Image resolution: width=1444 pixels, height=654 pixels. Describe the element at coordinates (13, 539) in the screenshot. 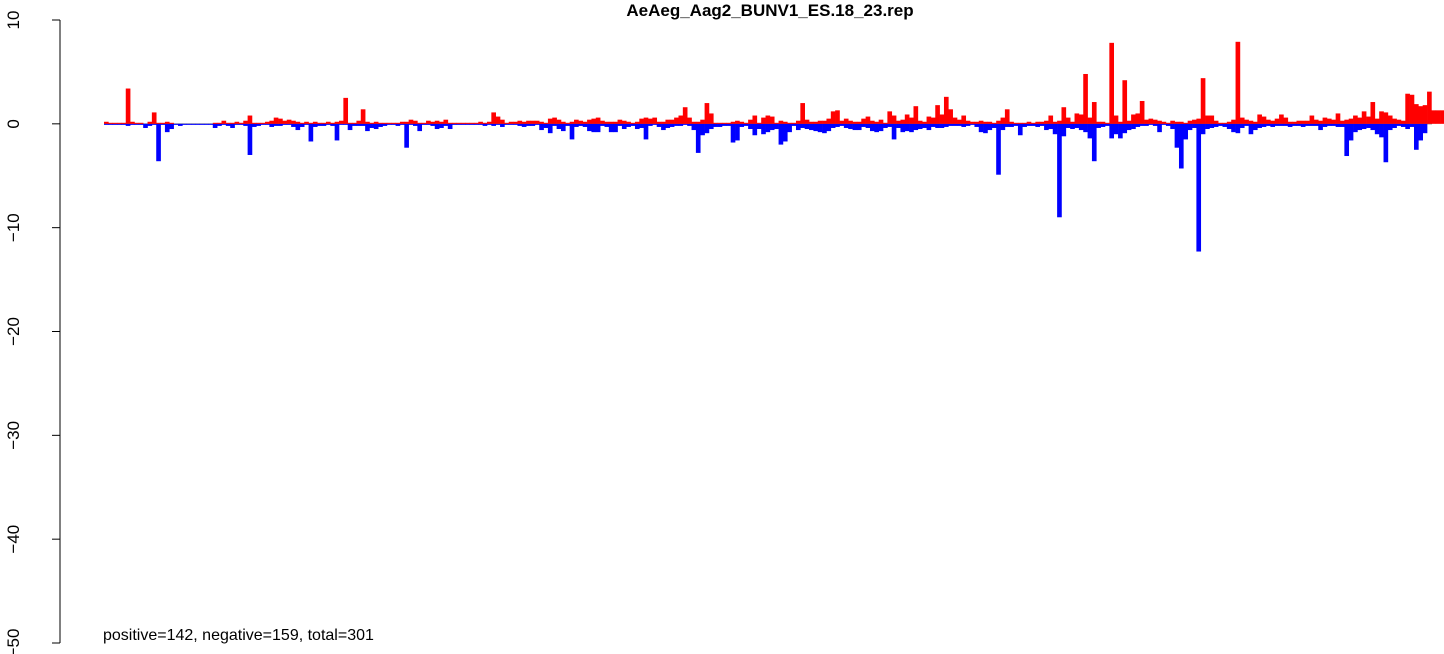

I see `y-tick-label: −40` at that location.